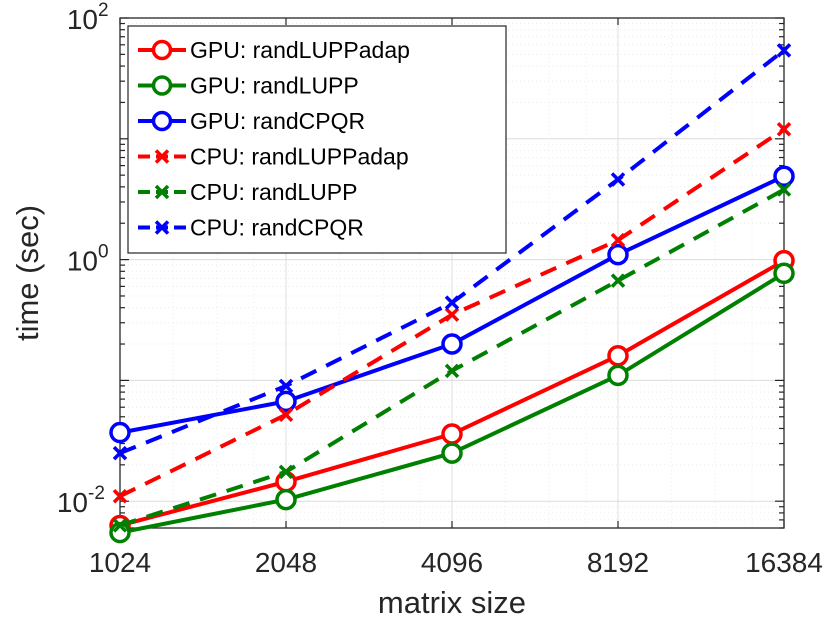 The image size is (830, 619). What do you see at coordinates (300, 50) in the screenshot?
I see `legend-label: GPU: randLUPPadap` at bounding box center [300, 50].